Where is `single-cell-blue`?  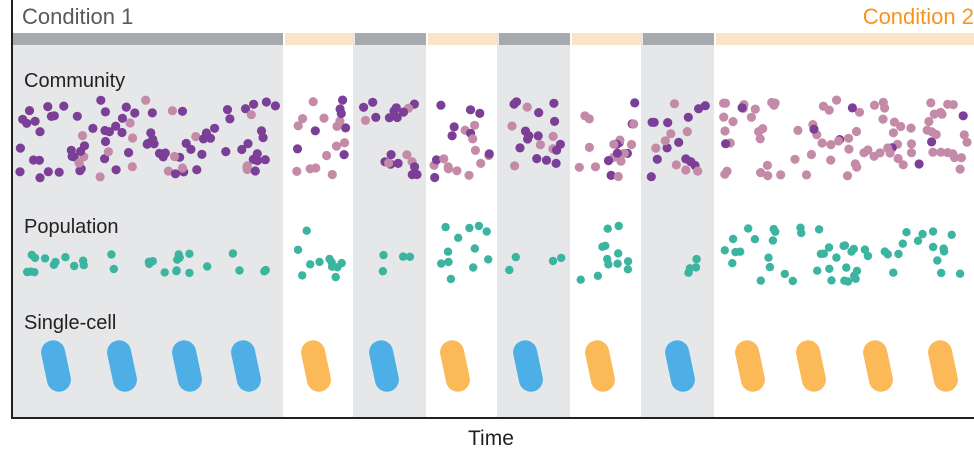
single-cell-blue is located at coordinates (122, 366).